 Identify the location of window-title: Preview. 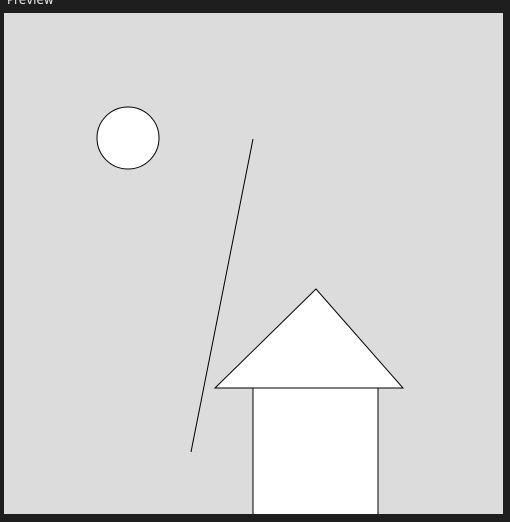
(30, 3).